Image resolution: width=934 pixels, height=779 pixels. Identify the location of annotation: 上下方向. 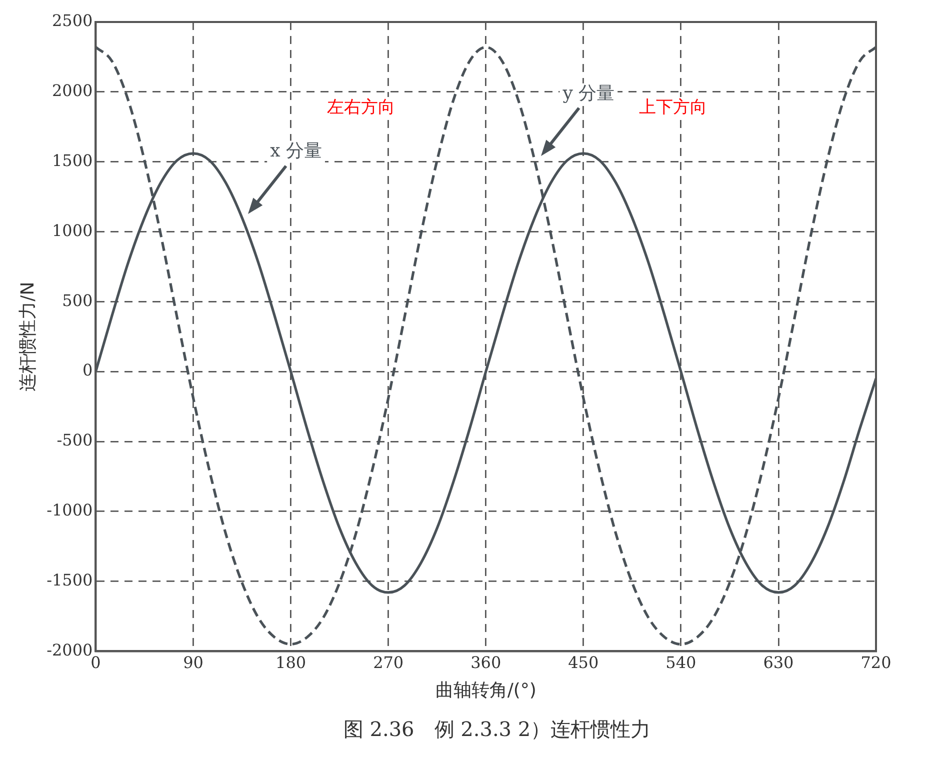
(673, 107).